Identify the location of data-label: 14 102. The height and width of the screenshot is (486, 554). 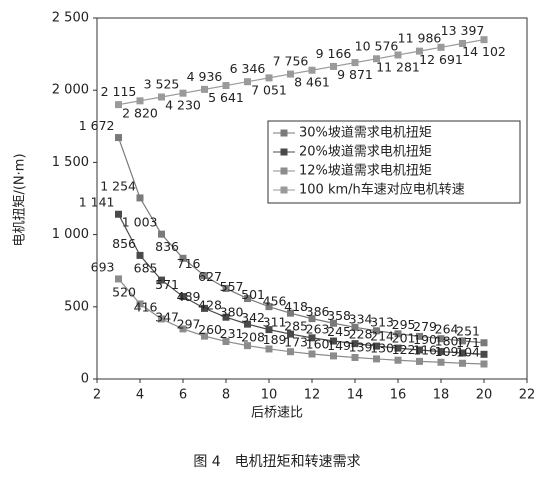
(484, 51).